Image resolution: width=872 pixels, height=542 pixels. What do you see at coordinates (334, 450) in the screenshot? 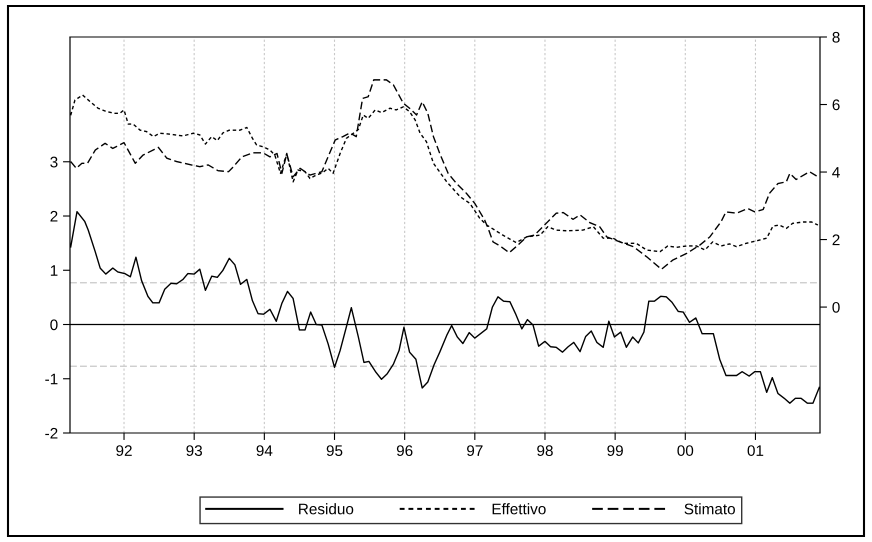
I see `x-tick-label: 95` at bounding box center [334, 450].